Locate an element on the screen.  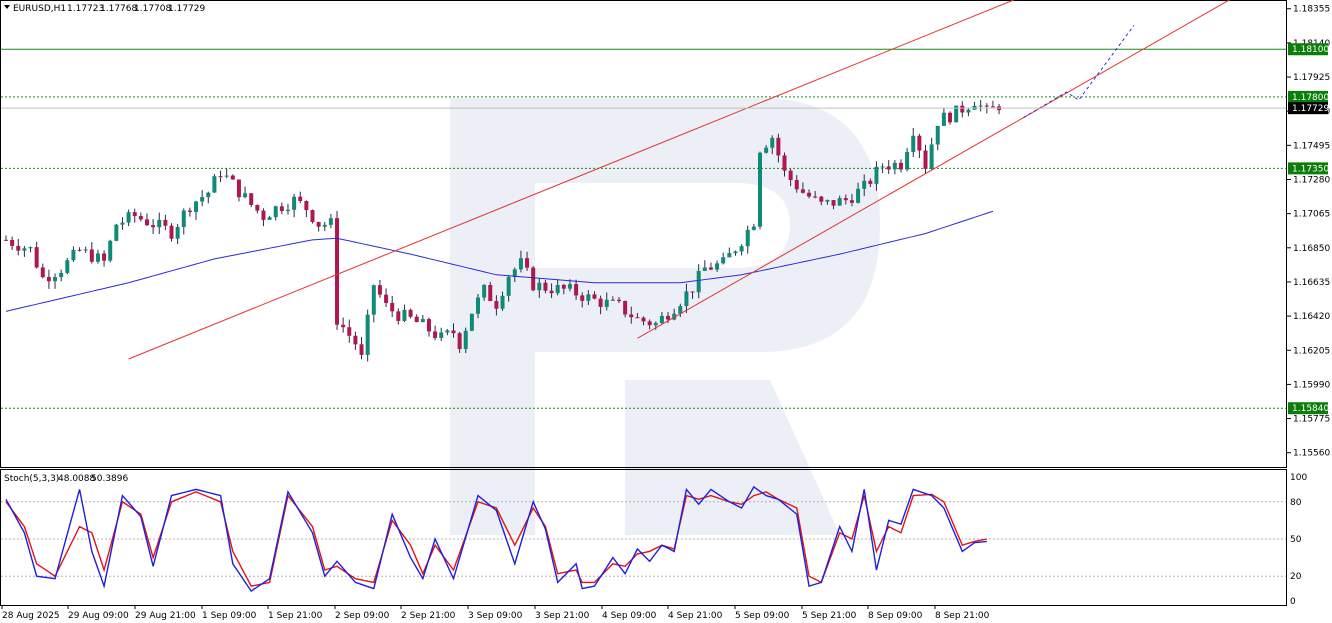
price-tick-label: 1.16635 is located at coordinates (1311, 283).